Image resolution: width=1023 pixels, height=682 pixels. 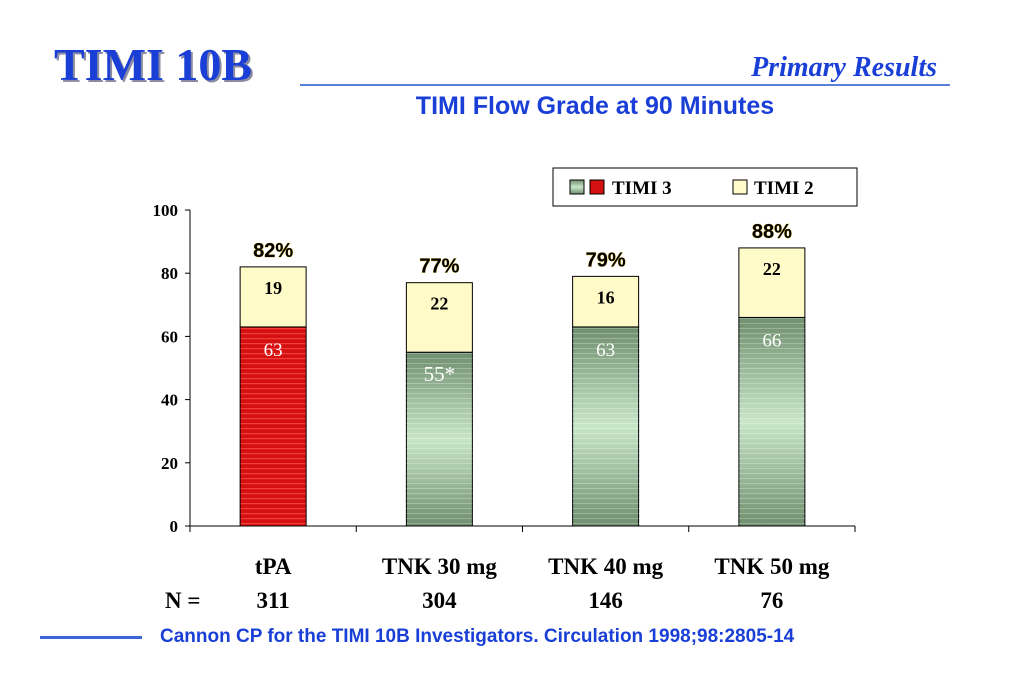 What do you see at coordinates (440, 374) in the screenshot?
I see `bar-timi3-label: 55*` at bounding box center [440, 374].